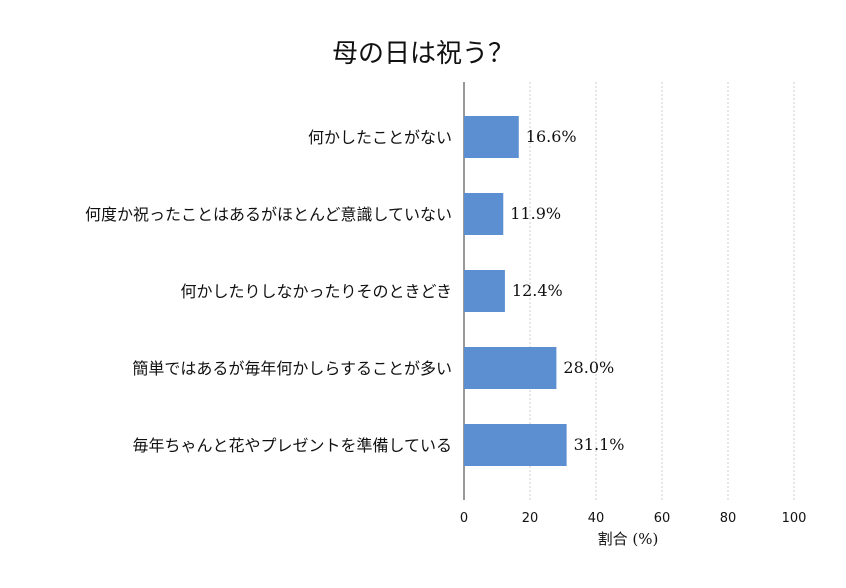  What do you see at coordinates (537, 290) in the screenshot?
I see `value-label: 12.4%` at bounding box center [537, 290].